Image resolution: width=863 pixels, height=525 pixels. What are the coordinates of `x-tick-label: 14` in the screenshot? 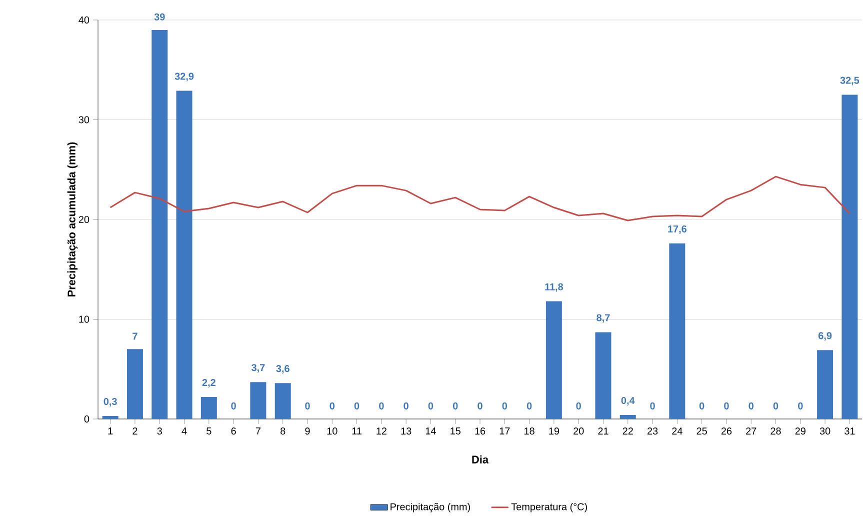 It's located at (431, 431).